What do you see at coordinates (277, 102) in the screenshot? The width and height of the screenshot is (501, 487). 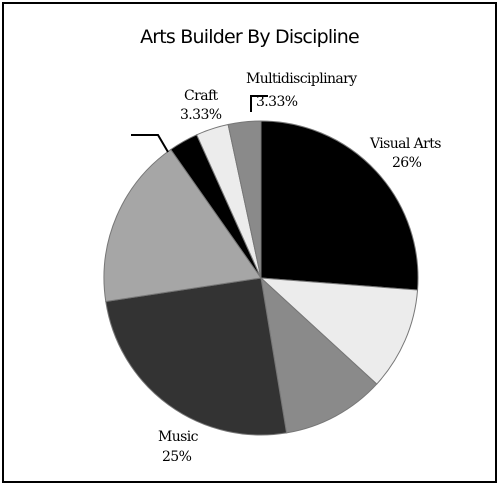 I see `slice-value-multidisciplinary: 3.33%` at bounding box center [277, 102].